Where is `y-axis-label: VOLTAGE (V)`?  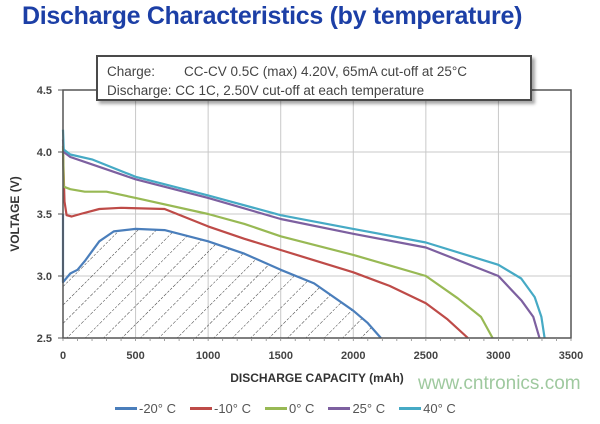
y-axis-label: VOLTAGE (V) is located at coordinates (15, 214).